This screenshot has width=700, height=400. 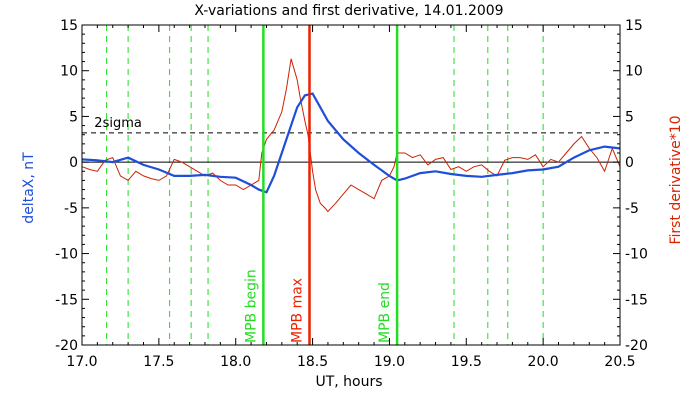 I want to click on y-tick-label-right: -5, so click(x=632, y=209).